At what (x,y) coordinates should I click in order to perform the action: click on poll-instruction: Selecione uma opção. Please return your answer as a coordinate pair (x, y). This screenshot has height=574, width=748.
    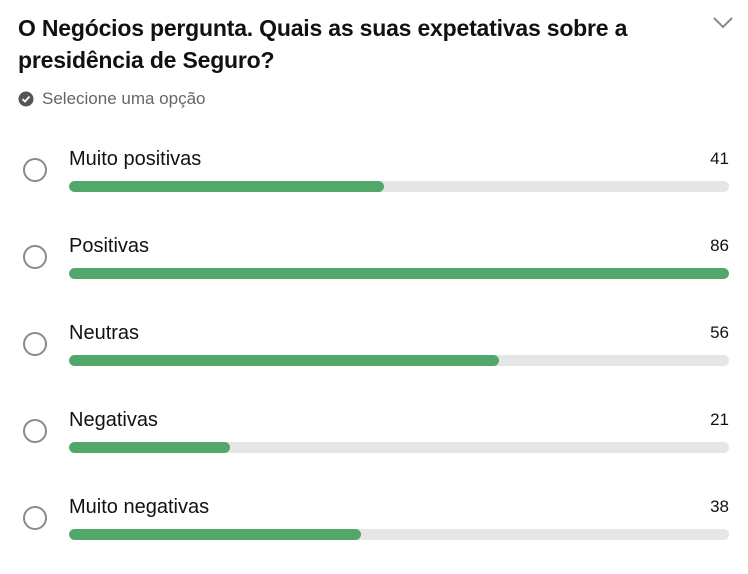
    Looking at the image, I should click on (112, 99).